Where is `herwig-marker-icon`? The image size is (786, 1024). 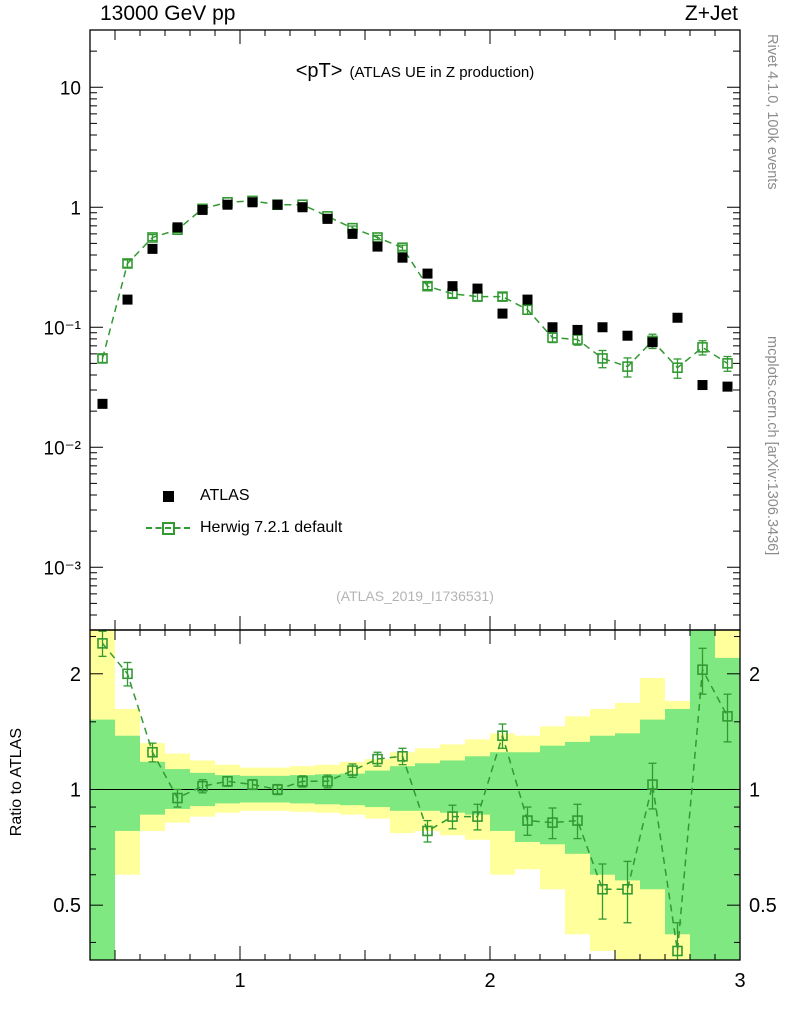 herwig-marker-icon is located at coordinates (168, 528).